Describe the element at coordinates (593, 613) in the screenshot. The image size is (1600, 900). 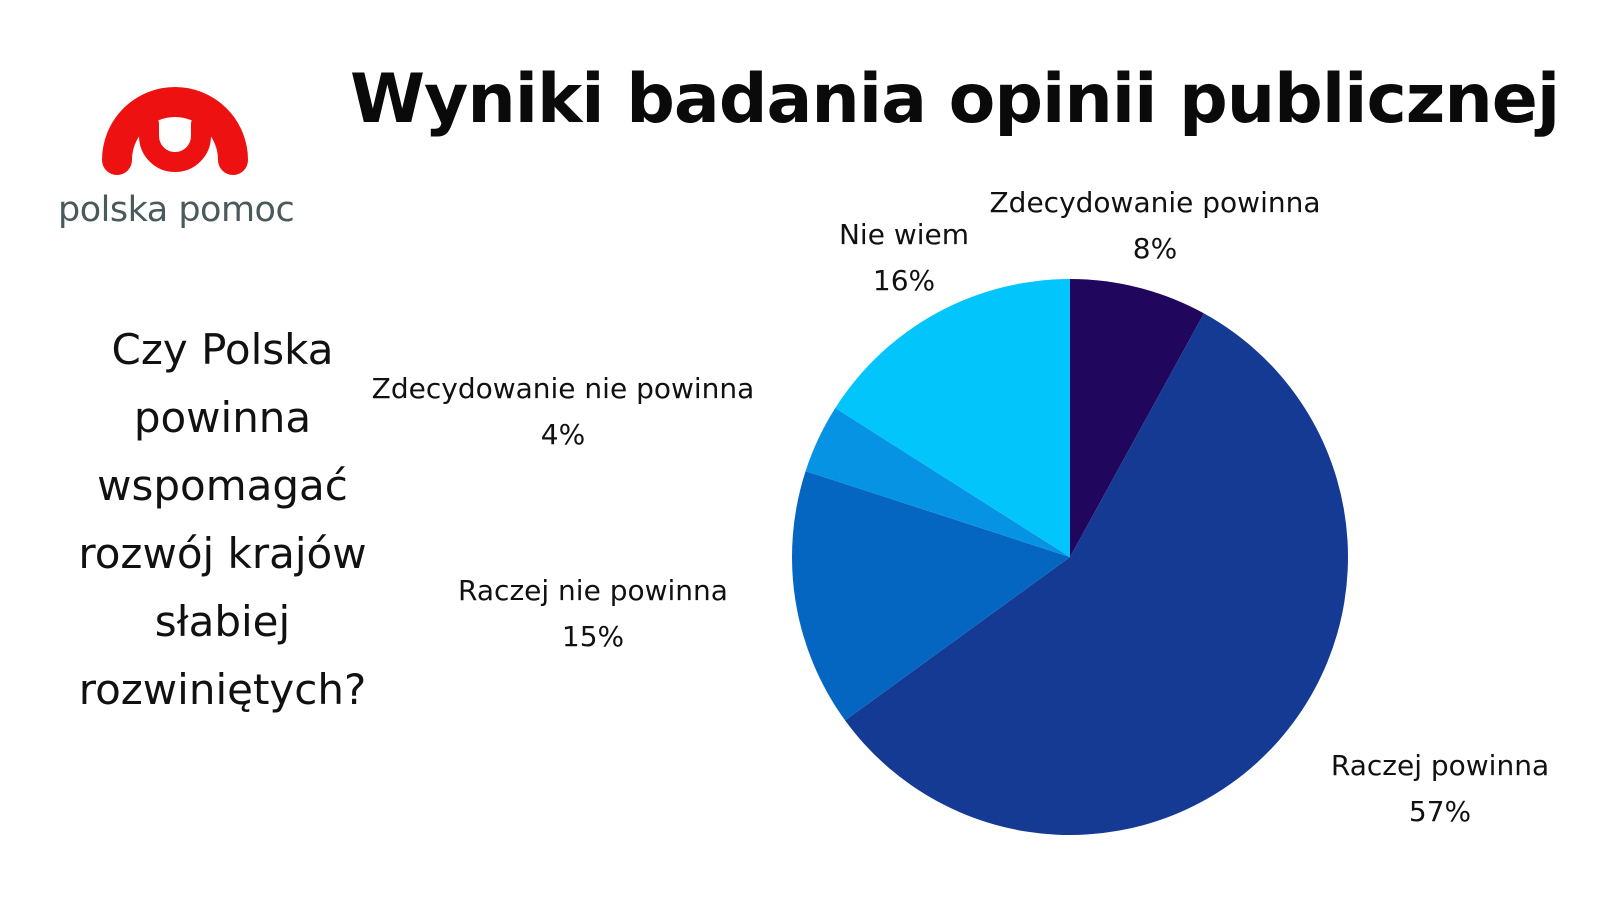
I see `slice-label-3: Raczej nie powinna 15%` at that location.